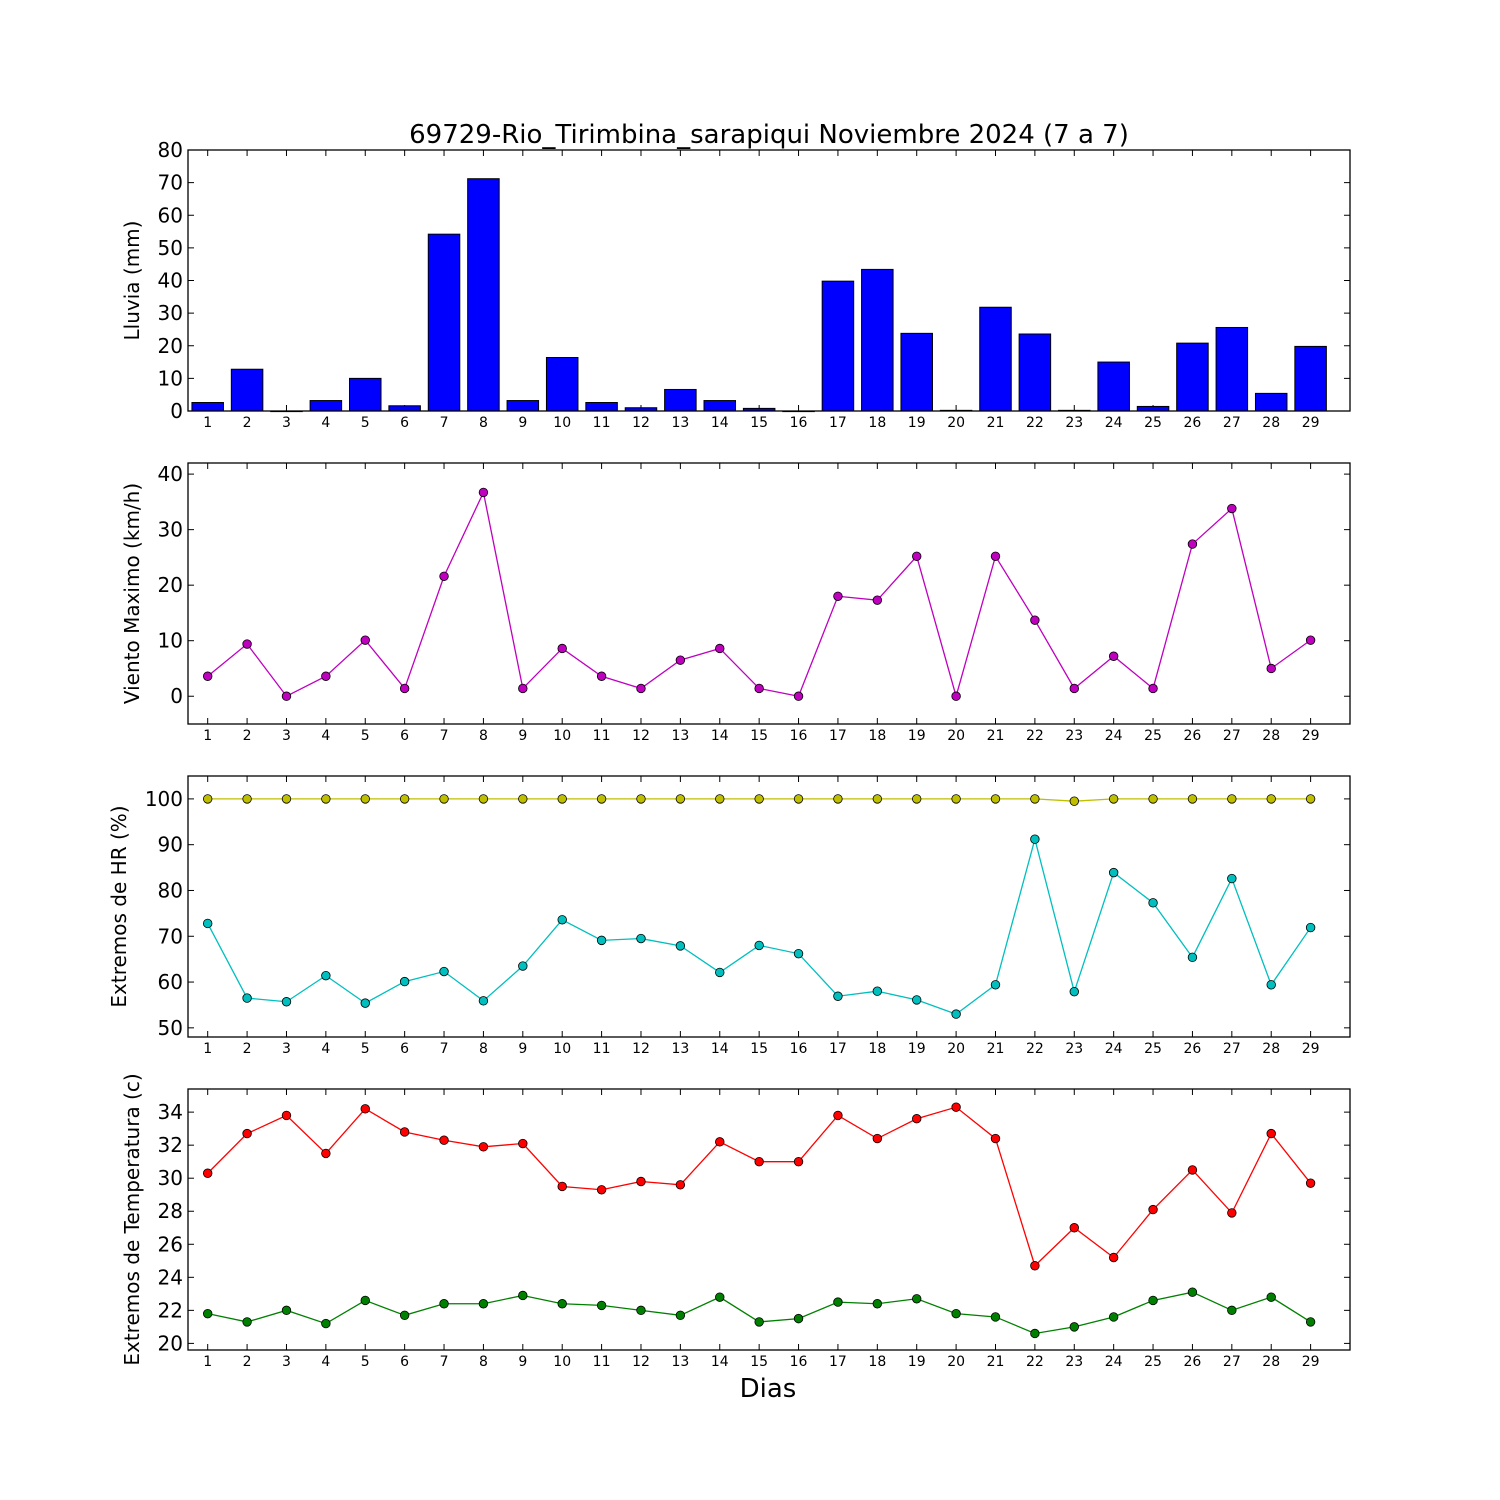 This screenshot has width=1500, height=1500. What do you see at coordinates (917, 423) in the screenshot?
I see `x-tick-label: 19` at bounding box center [917, 423].